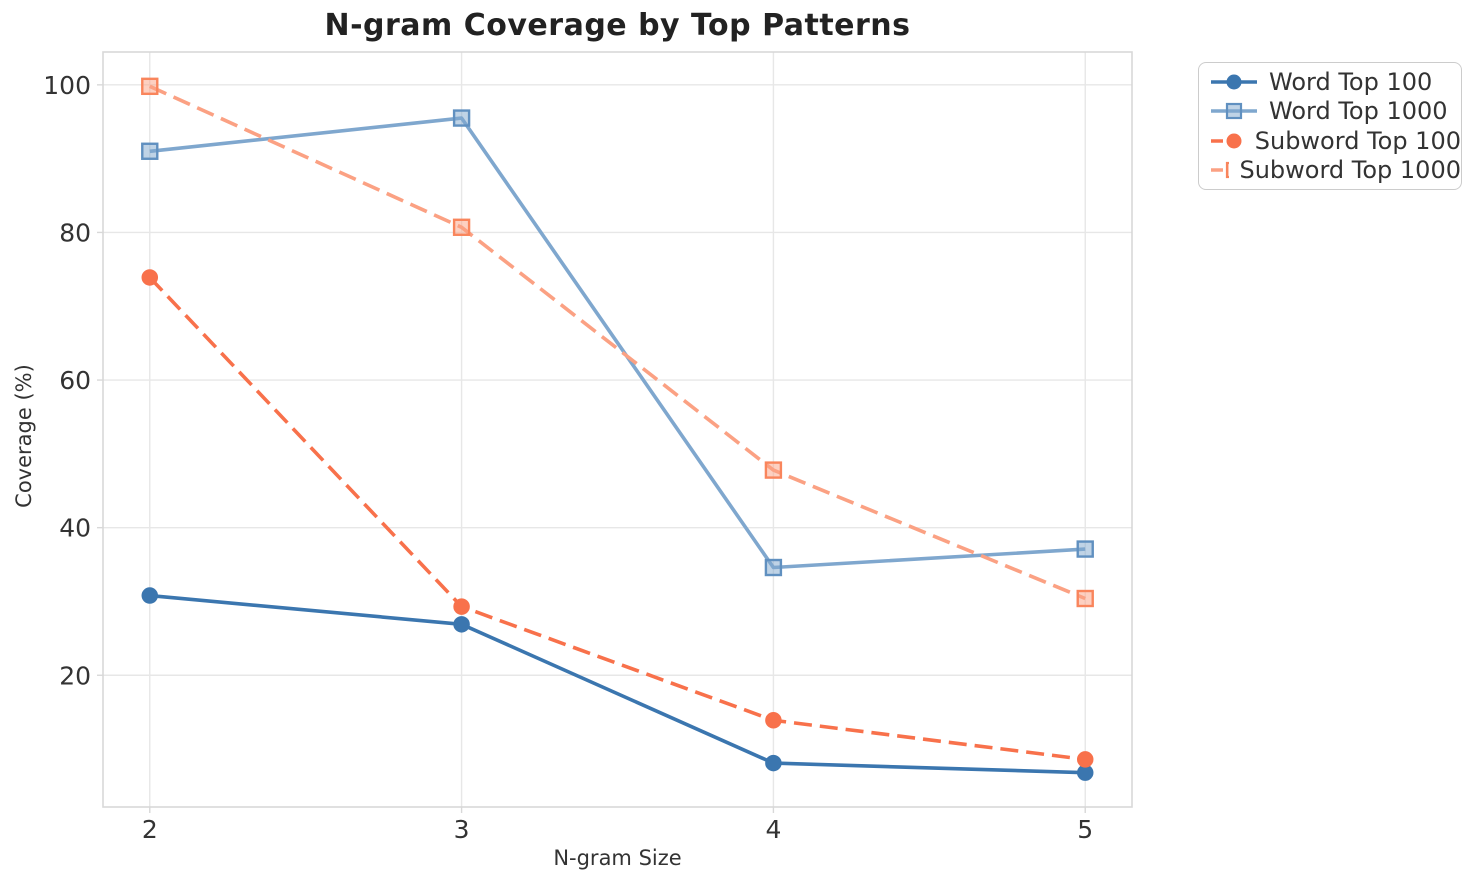  Describe the element at coordinates (1085, 829) in the screenshot. I see `x-tick-label: 5` at that location.